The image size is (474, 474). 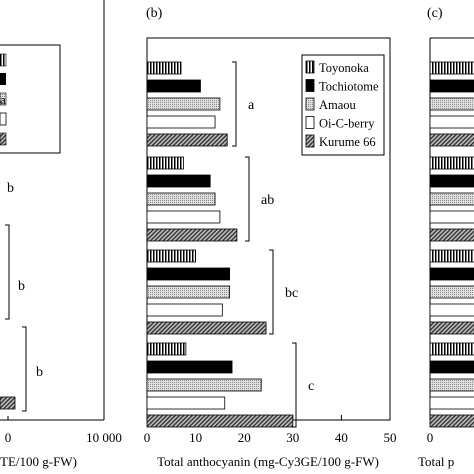 What do you see at coordinates (244, 437) in the screenshot?
I see `x-tick-label: 20` at bounding box center [244, 437].